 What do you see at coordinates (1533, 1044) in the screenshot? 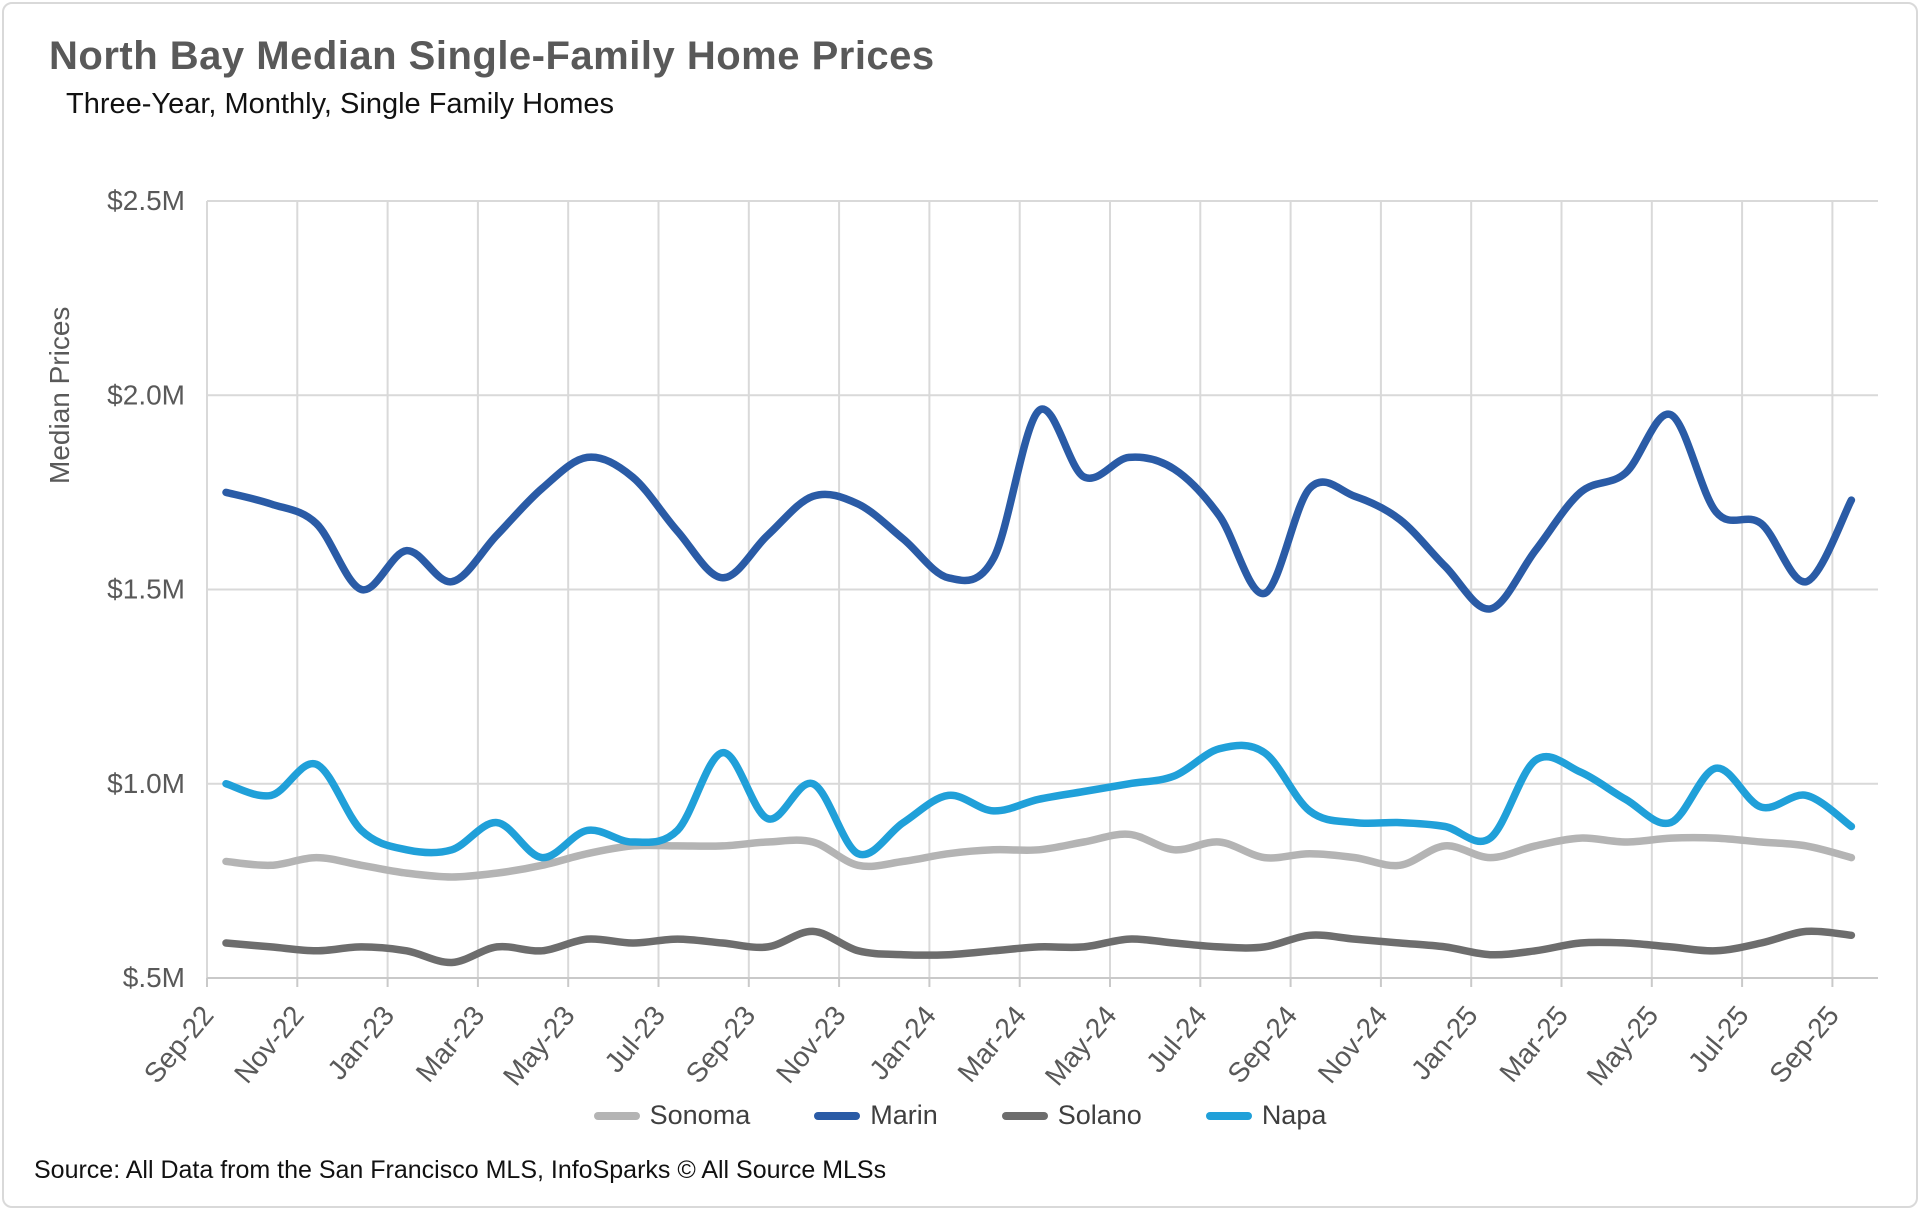
I see `x-tick-label: Mar-25` at bounding box center [1533, 1044].